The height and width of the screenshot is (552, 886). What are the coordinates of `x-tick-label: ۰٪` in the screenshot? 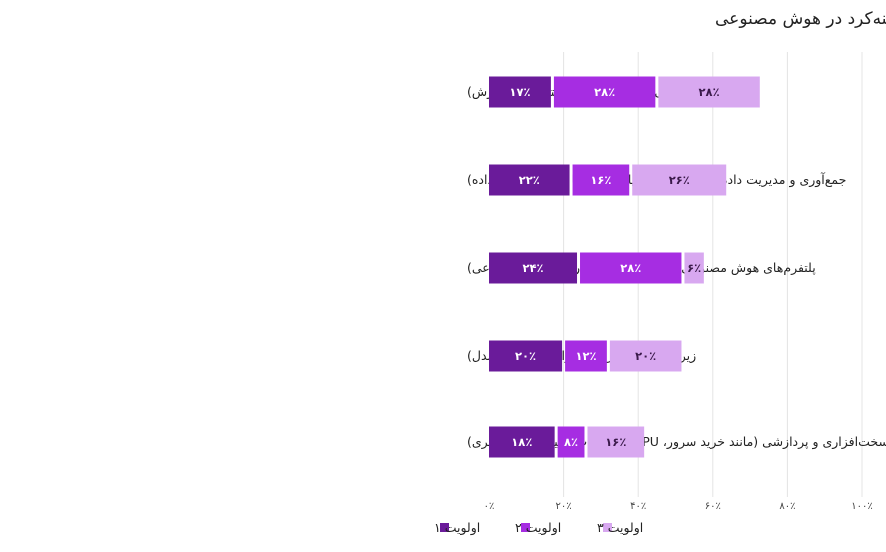 It's located at (489, 506).